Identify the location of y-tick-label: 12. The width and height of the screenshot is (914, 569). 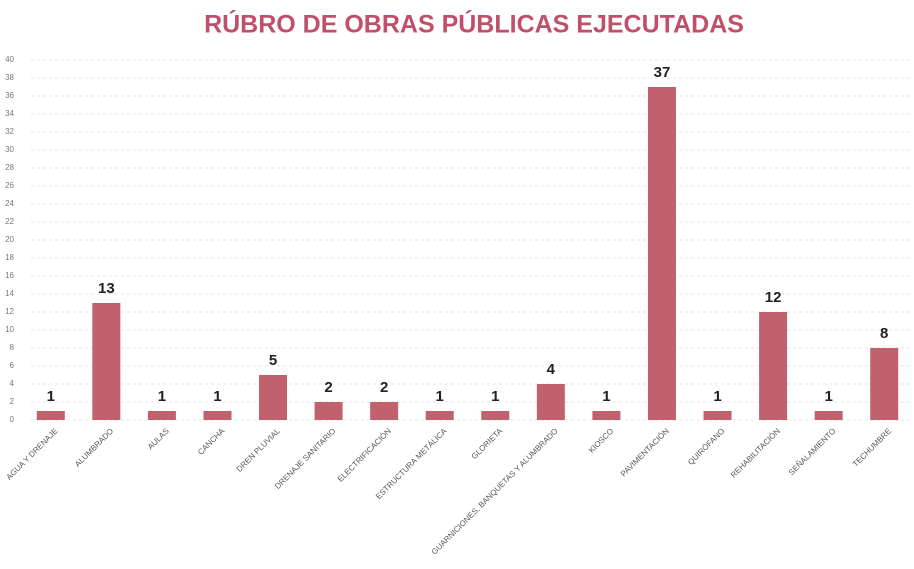
(9, 311).